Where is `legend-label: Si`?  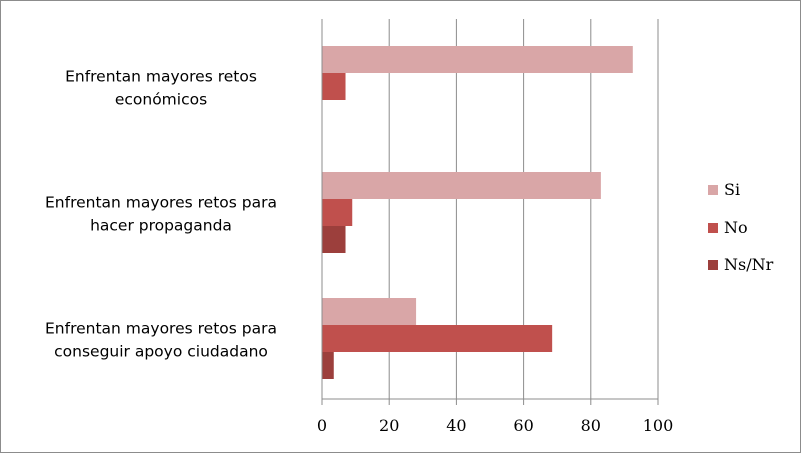
legend-label: Si is located at coordinates (732, 189).